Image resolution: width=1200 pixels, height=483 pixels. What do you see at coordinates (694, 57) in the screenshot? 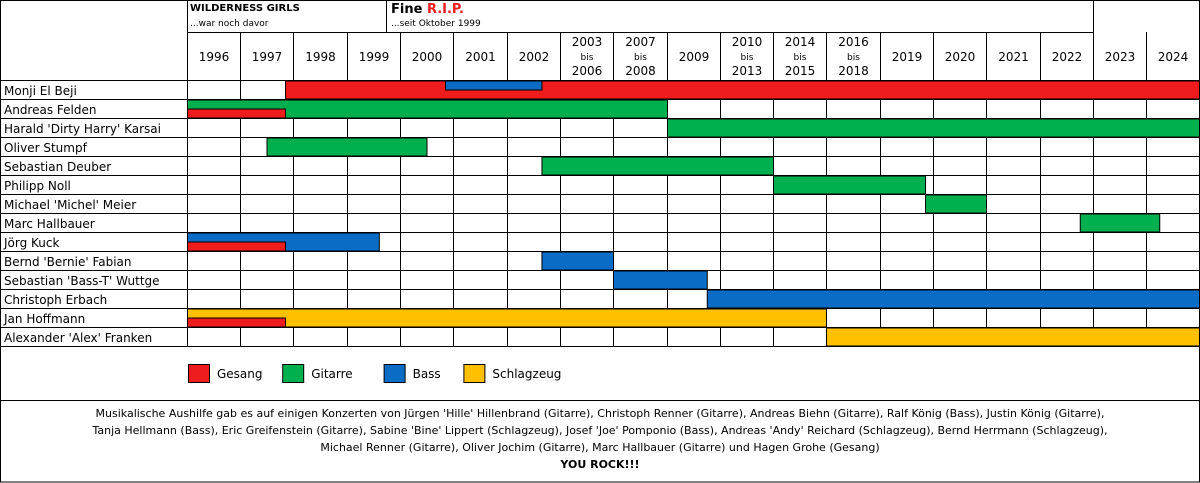
I see `year-label: 2009` at bounding box center [694, 57].